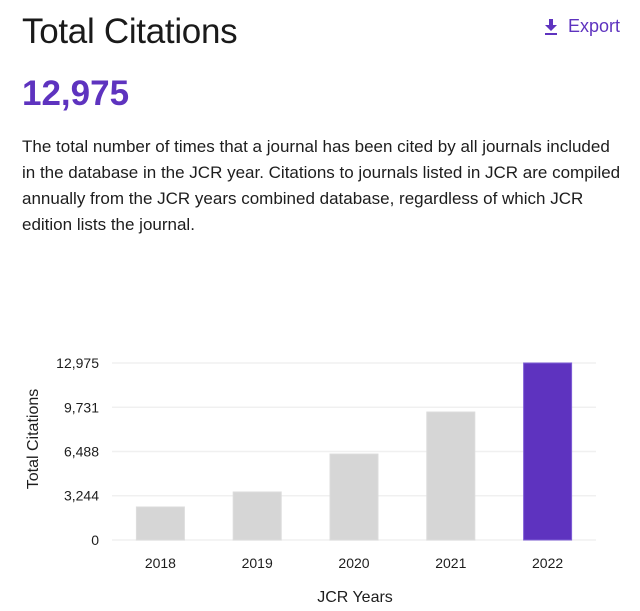 The image size is (640, 611). I want to click on x-tick-label: 2018, so click(160, 563).